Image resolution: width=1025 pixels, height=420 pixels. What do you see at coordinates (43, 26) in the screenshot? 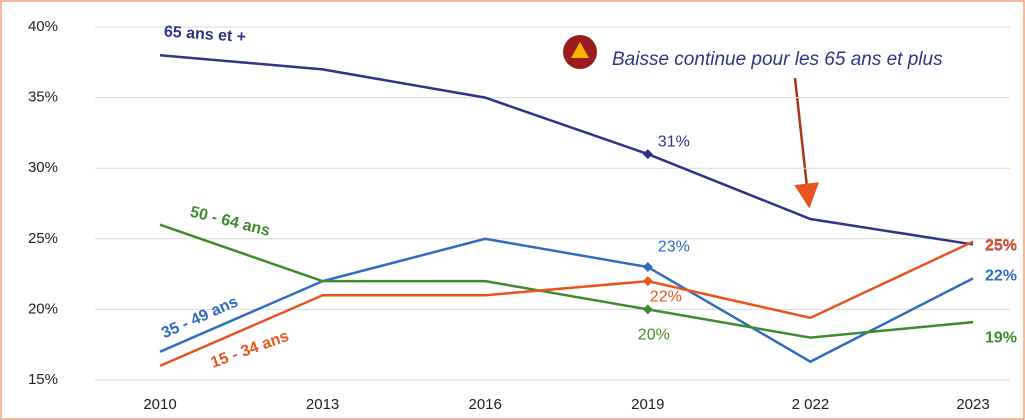
I see `y-tick-label: 40%` at bounding box center [43, 26].